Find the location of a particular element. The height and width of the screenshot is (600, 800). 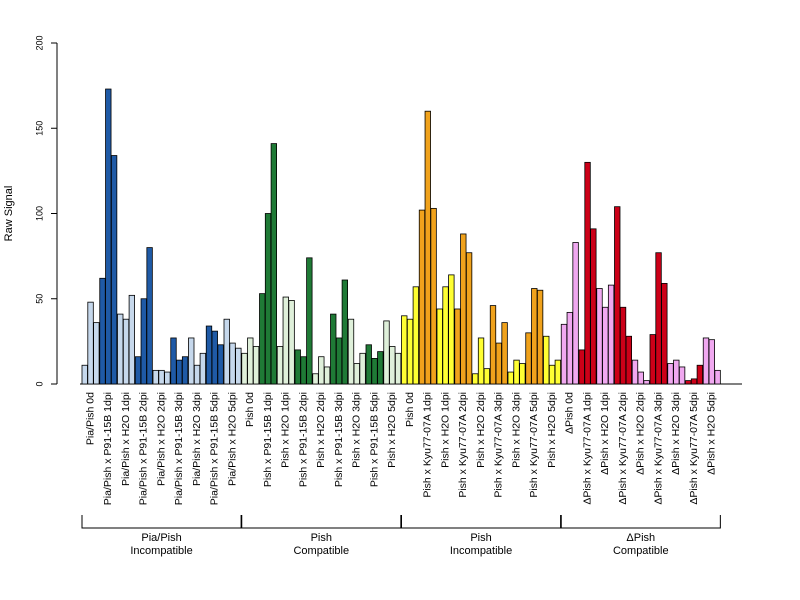

x-tick-label: ΔPish 0d is located at coordinates (570, 413).